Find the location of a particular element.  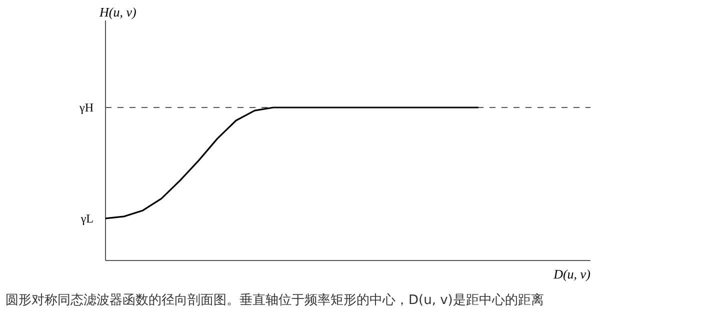

text: γL is located at coordinates (87, 218).